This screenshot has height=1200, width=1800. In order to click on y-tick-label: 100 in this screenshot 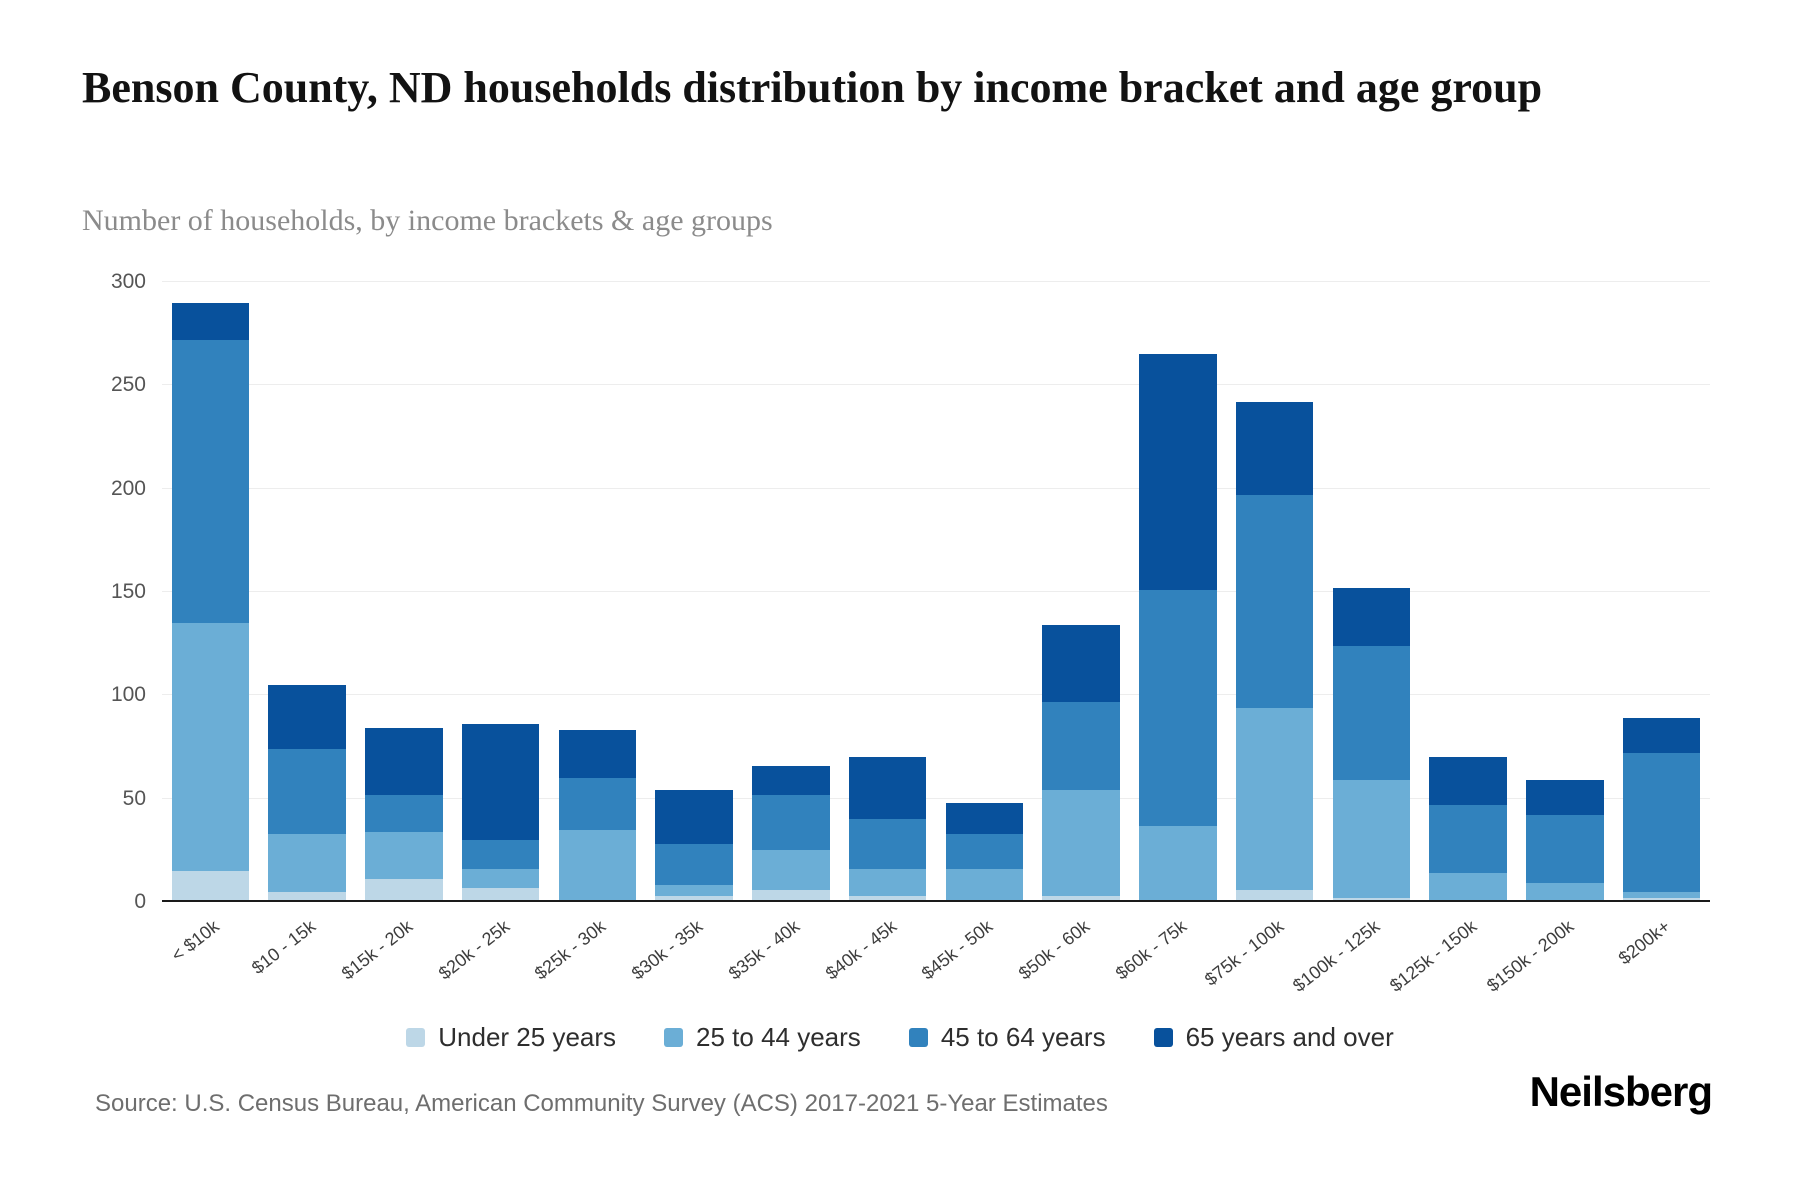, I will do `click(128, 695)`.